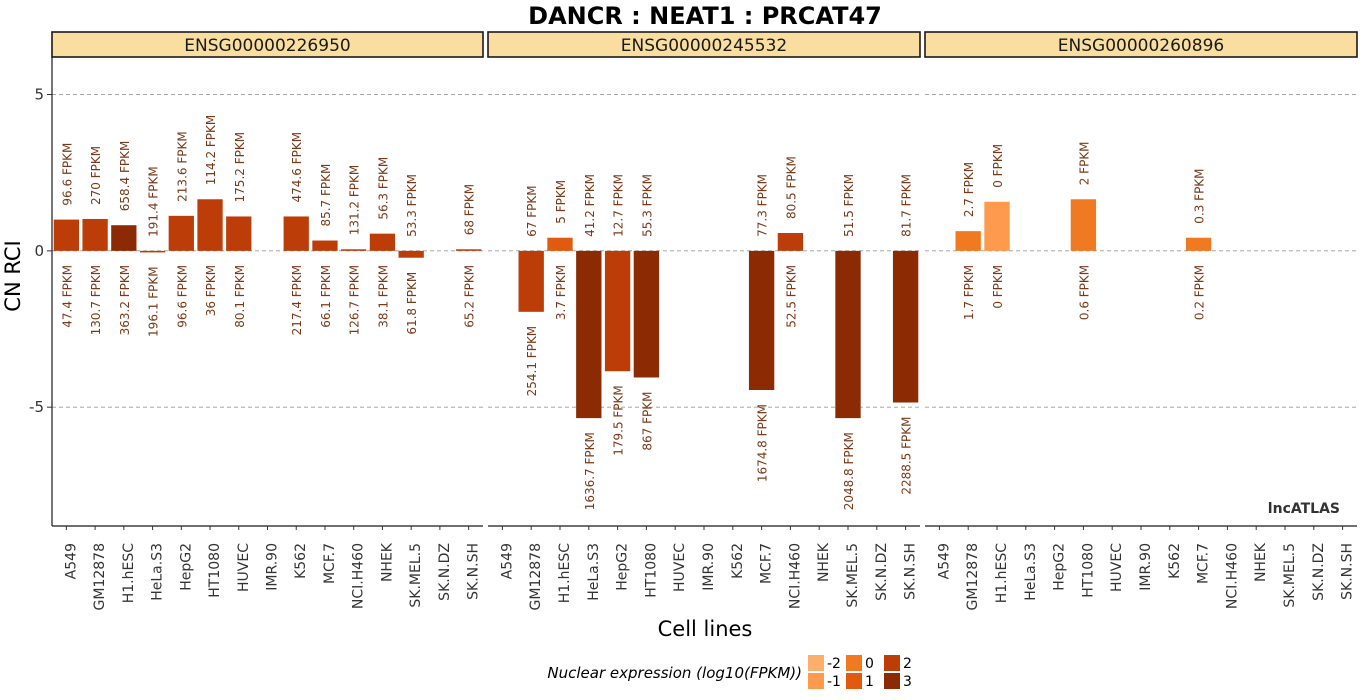 The height and width of the screenshot is (700, 1364). What do you see at coordinates (849, 205) in the screenshot?
I see `bar-label-cytosolic: 51.5 FPKM` at bounding box center [849, 205].